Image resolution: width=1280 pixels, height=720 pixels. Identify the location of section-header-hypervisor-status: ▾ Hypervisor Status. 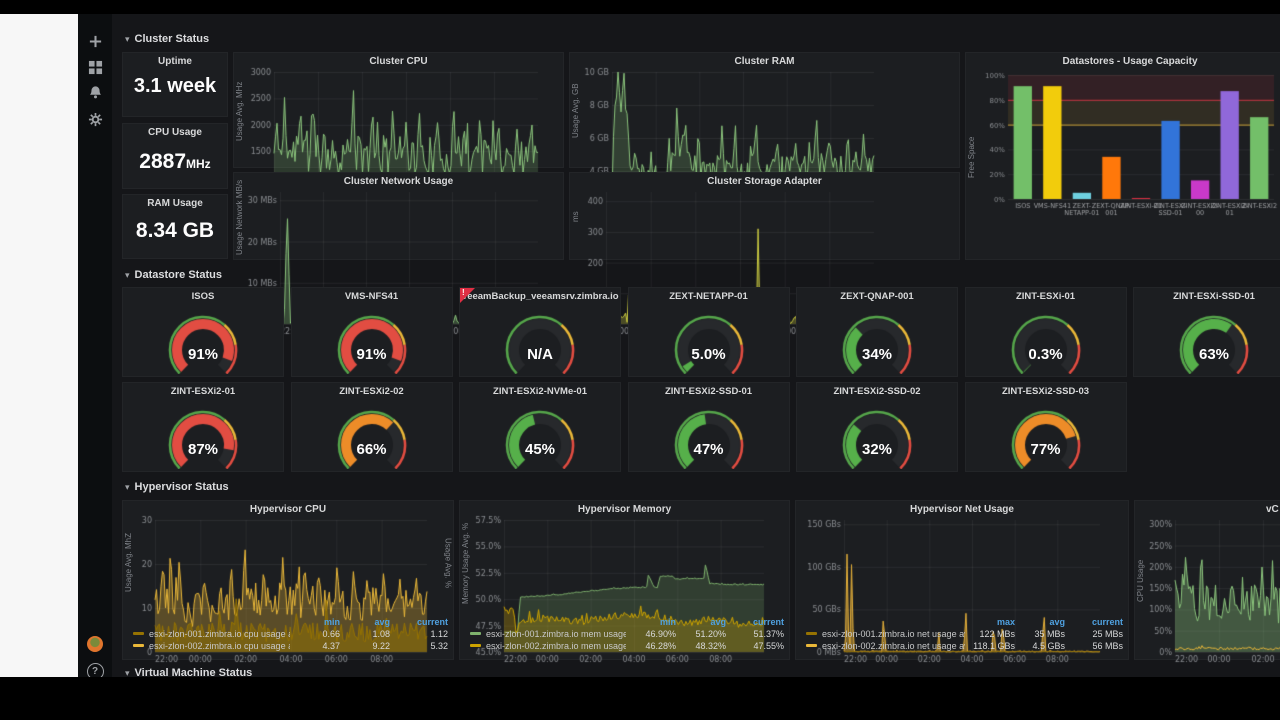
(177, 487).